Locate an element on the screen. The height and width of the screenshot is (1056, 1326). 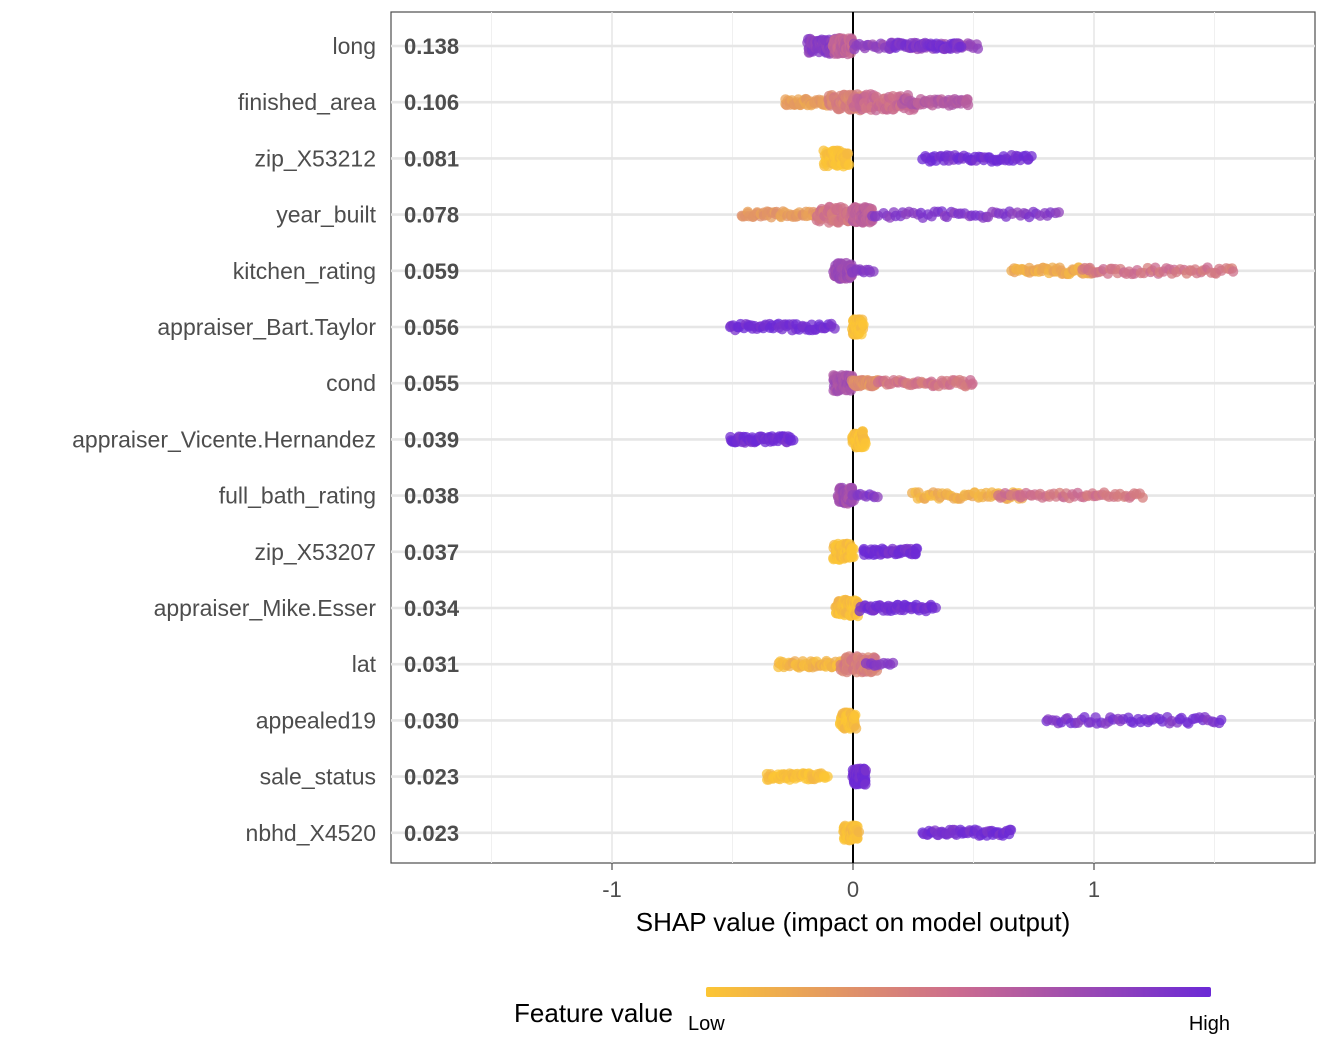
importance-value: 0.078 is located at coordinates (431, 215).